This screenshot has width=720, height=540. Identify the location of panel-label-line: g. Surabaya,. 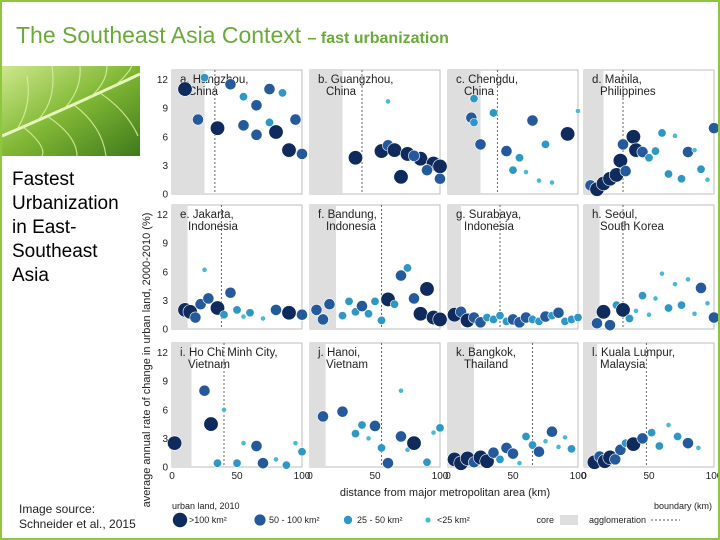
(488, 215).